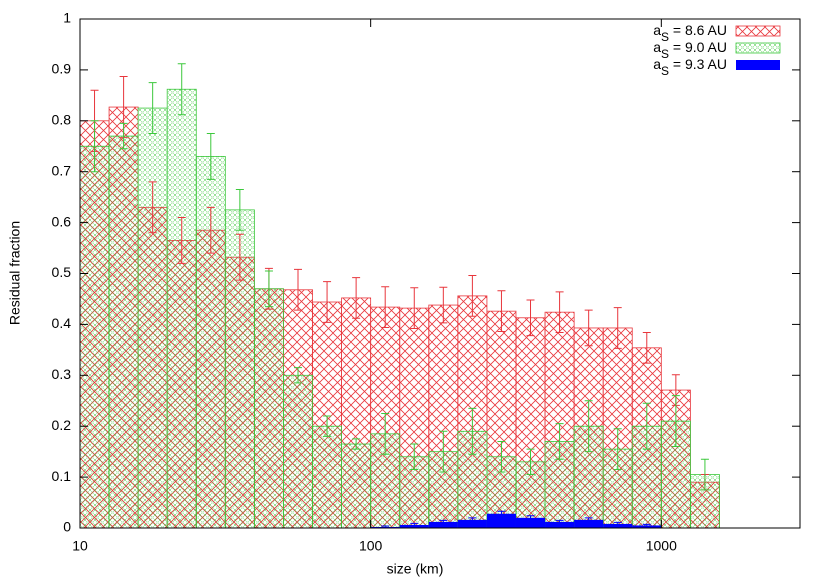 The image size is (830, 581). I want to click on x-axis-label: size (km), so click(415, 569).